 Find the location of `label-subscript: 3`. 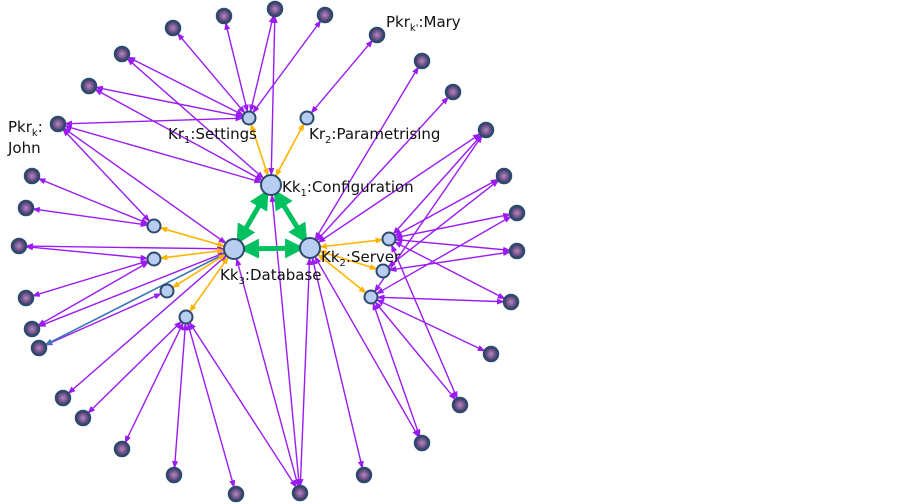

label-subscript: 3 is located at coordinates (242, 281).